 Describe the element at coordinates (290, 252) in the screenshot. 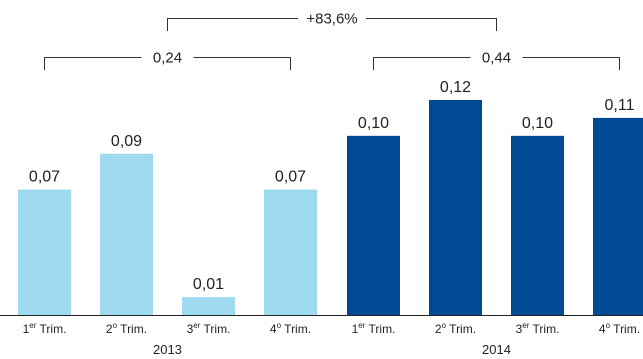

I see `bar-2013-q4` at that location.